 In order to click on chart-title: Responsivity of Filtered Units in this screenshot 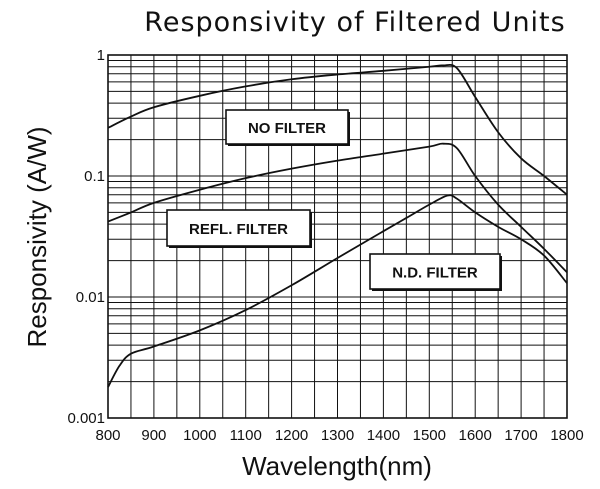, I will do `click(354, 22)`.